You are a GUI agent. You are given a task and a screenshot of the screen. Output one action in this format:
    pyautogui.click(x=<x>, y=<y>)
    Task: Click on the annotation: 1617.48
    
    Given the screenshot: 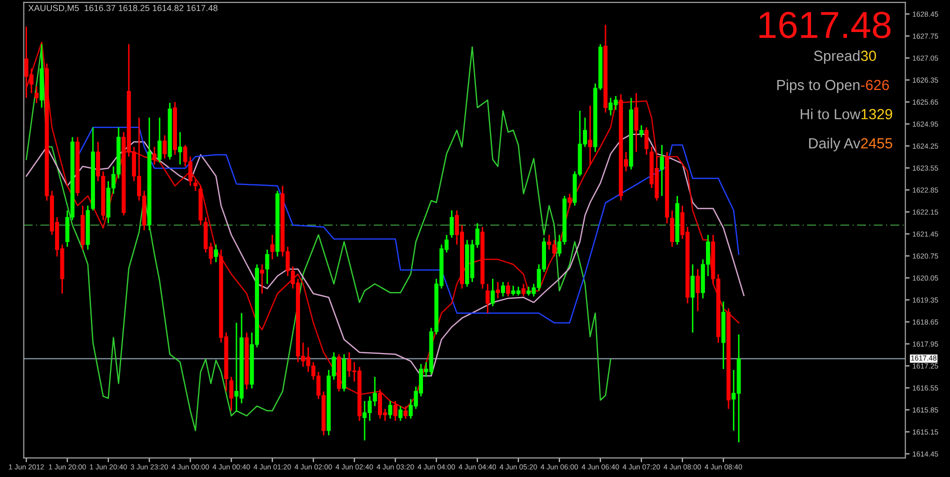 What is the action you would take?
    pyautogui.click(x=825, y=25)
    